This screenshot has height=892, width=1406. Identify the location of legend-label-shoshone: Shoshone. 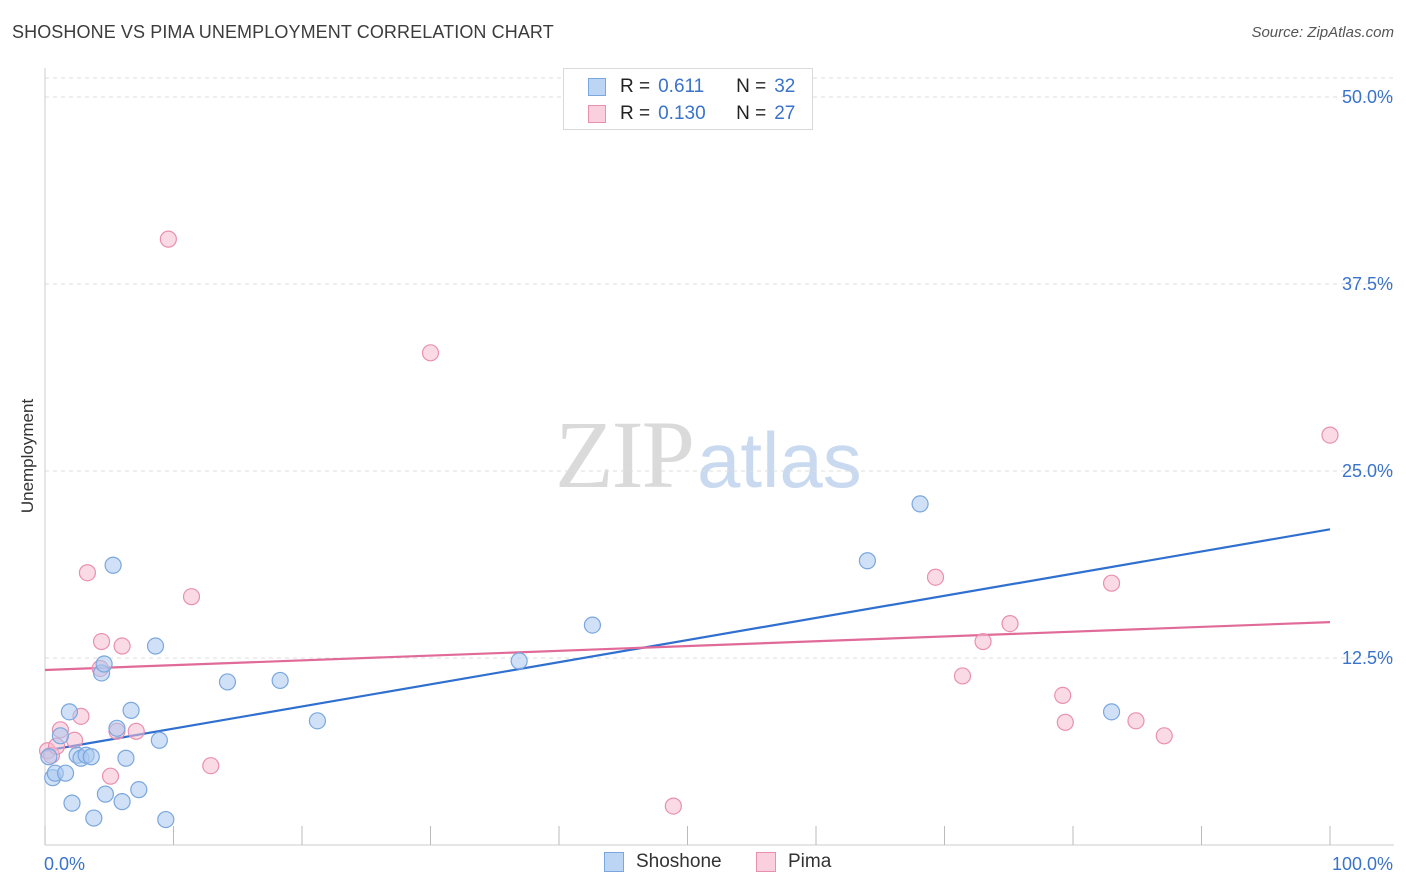
(679, 861).